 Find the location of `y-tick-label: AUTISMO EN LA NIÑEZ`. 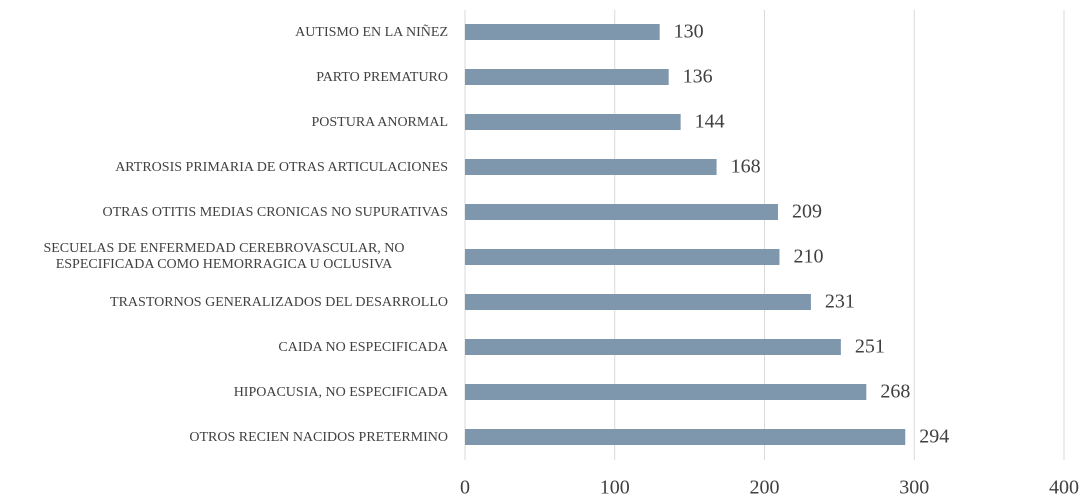

y-tick-label: AUTISMO EN LA NIÑEZ is located at coordinates (371, 32).